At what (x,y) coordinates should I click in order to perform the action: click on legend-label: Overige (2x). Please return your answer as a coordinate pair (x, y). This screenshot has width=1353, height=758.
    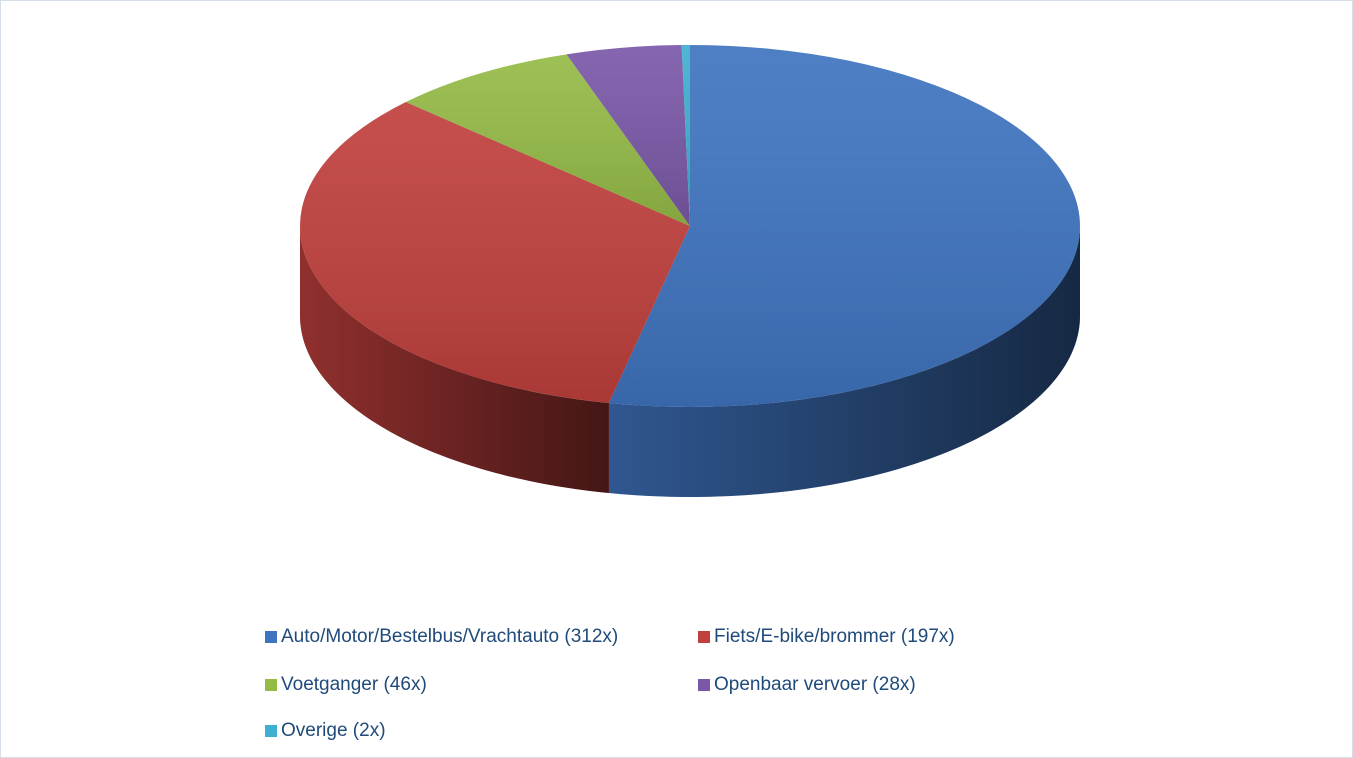
    Looking at the image, I should click on (333, 730).